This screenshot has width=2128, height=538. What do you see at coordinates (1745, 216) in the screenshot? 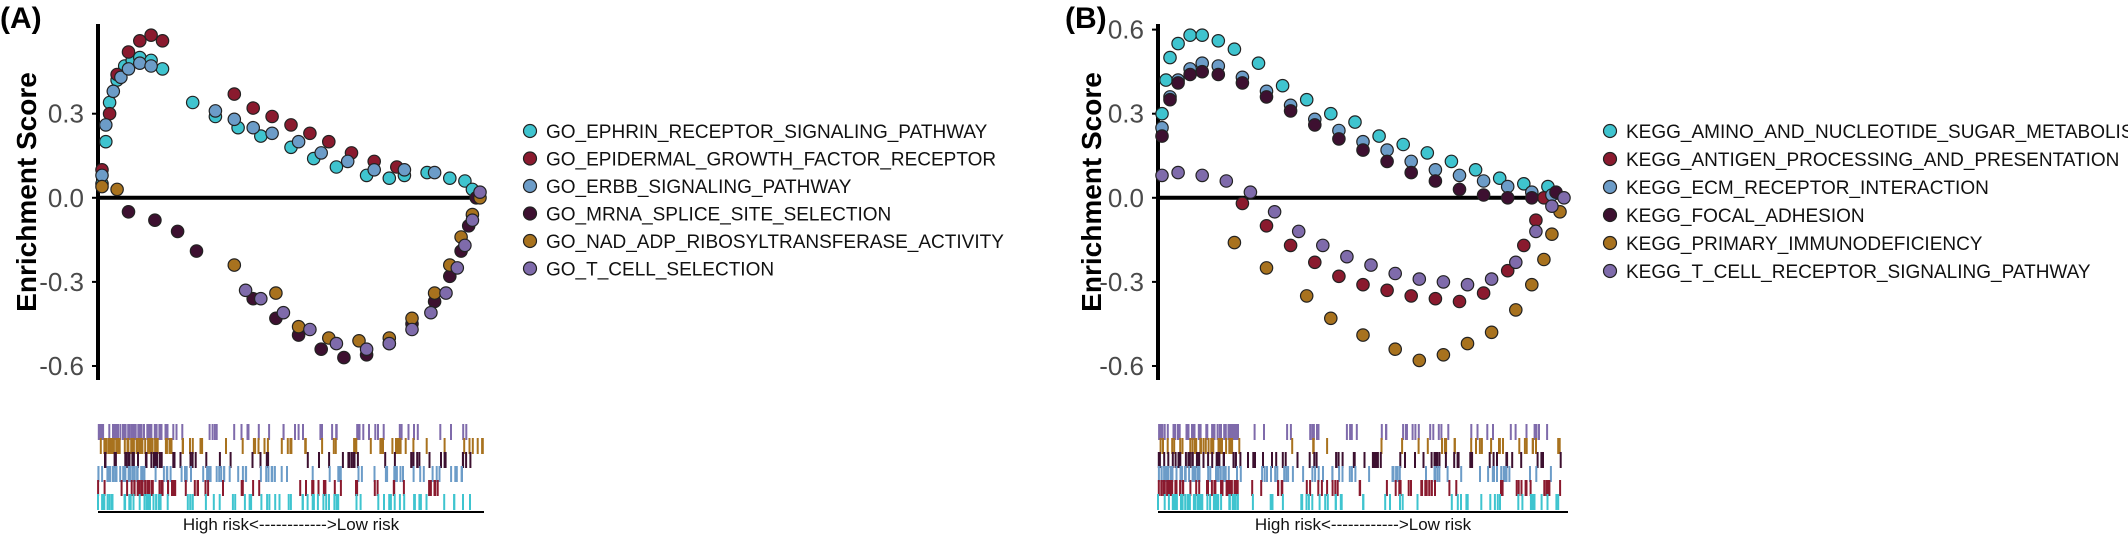
I see `legend-entry: KEGG_FOCAL_ADHESION` at bounding box center [1745, 216].